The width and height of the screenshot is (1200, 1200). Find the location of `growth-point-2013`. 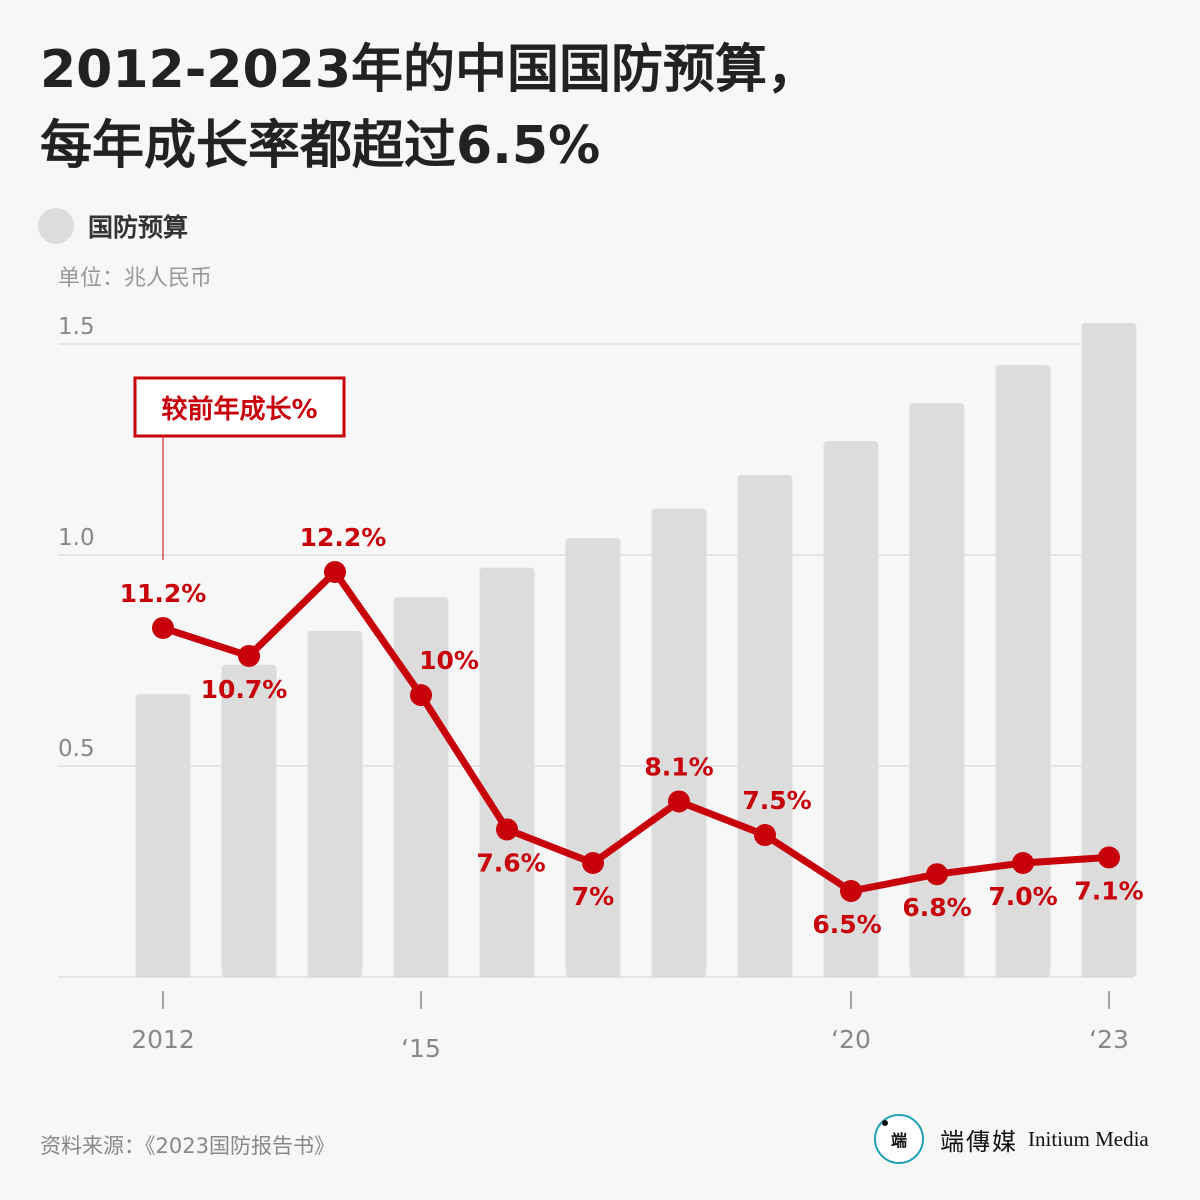

growth-point-2013 is located at coordinates (249, 655).